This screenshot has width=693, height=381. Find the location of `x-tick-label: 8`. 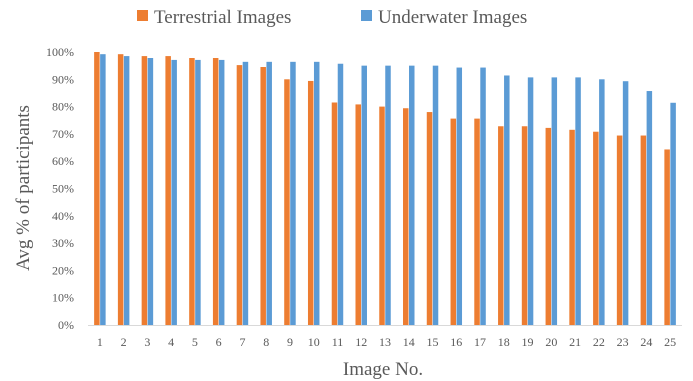

x-tick-label: 8 is located at coordinates (266, 342).